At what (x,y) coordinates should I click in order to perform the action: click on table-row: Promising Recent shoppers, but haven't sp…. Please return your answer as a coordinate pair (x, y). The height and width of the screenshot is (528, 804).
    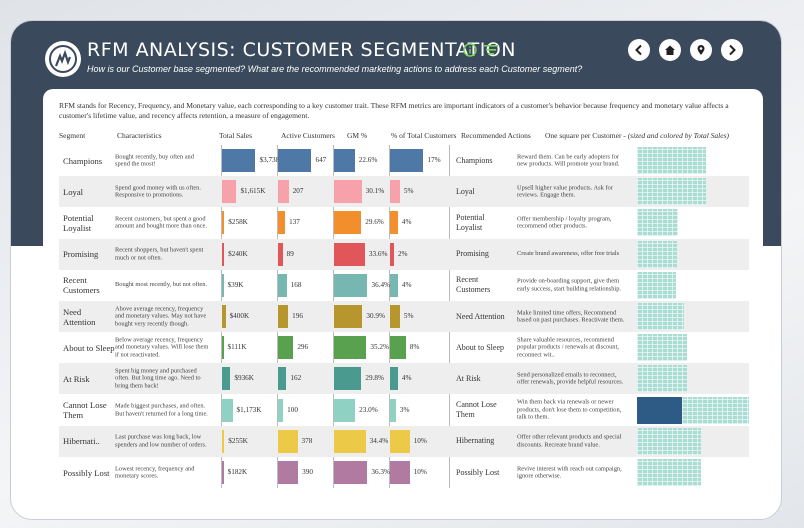
    Looking at the image, I should click on (404, 254).